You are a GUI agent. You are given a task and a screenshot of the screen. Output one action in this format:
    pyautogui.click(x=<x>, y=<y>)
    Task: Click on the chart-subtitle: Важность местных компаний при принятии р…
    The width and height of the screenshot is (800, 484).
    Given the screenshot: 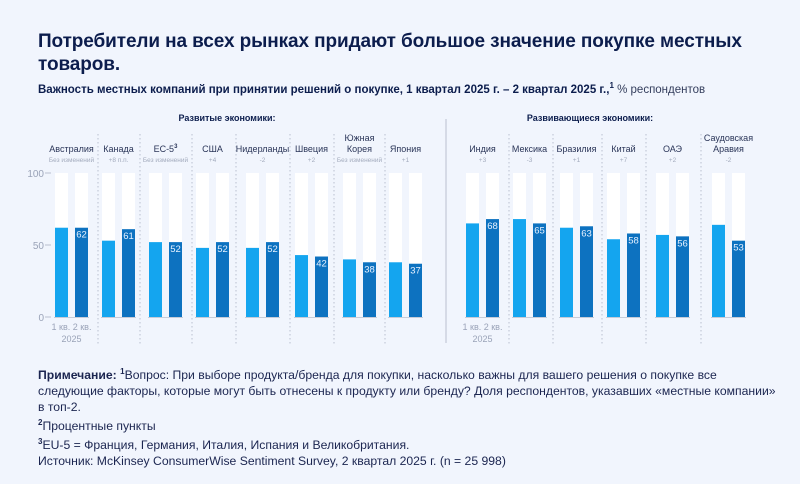 What is the action you would take?
    pyautogui.click(x=371, y=88)
    